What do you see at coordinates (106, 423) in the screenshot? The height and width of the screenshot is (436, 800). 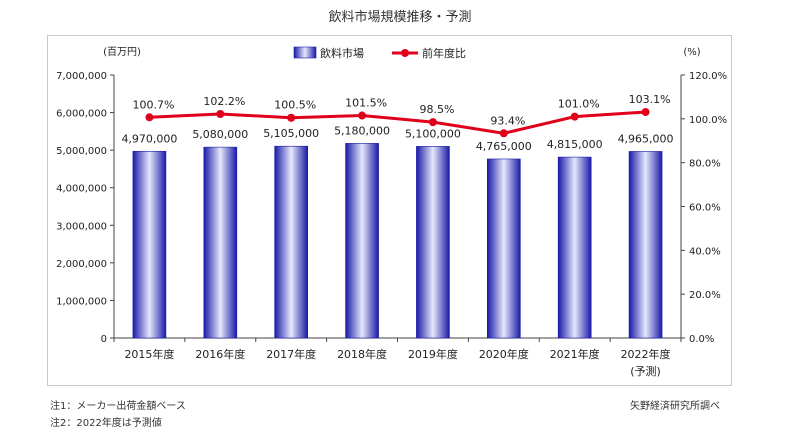 I see `note-2: 注2：2022年度は予測値` at bounding box center [106, 423].